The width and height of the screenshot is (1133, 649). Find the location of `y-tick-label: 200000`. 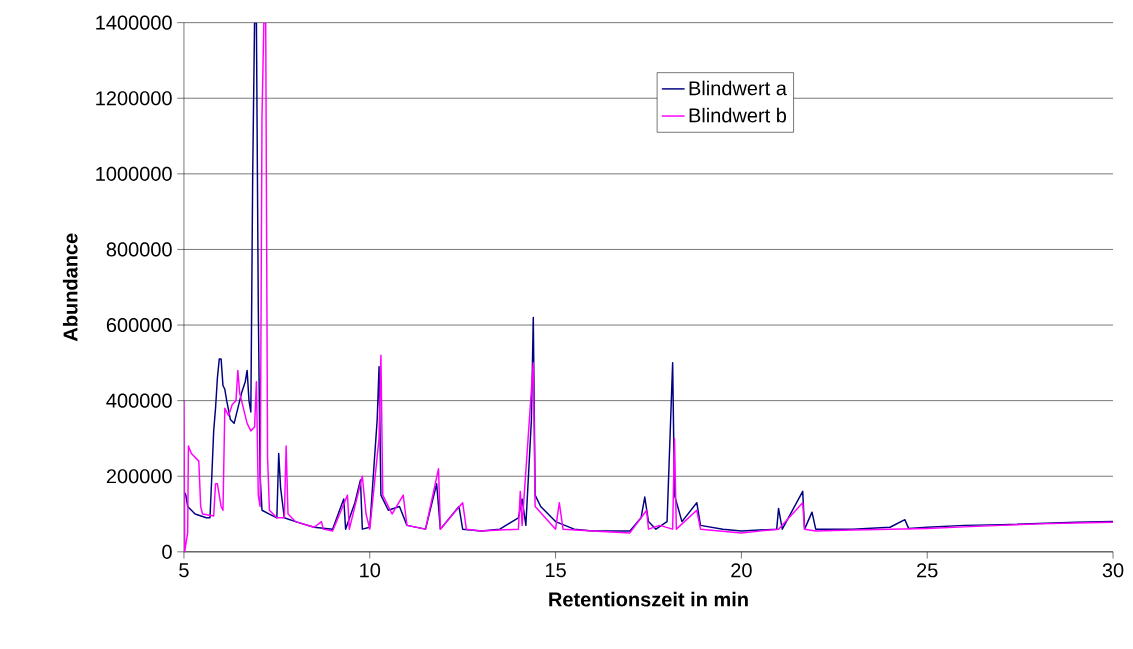

y-tick-label: 200000 is located at coordinates (139, 476).